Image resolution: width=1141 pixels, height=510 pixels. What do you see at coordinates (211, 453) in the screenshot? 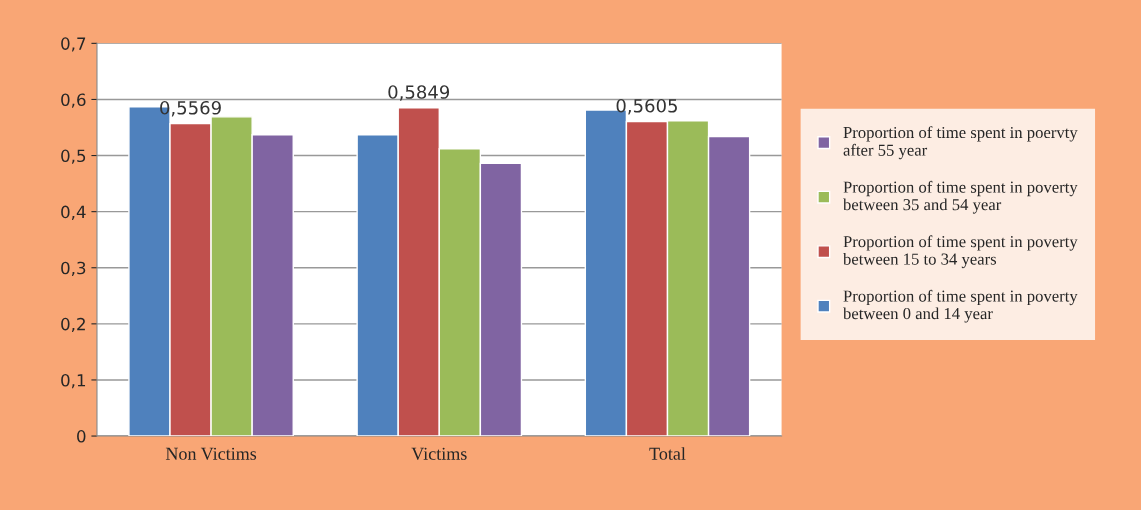
I see `x-tick-label: Non Victims` at bounding box center [211, 453].